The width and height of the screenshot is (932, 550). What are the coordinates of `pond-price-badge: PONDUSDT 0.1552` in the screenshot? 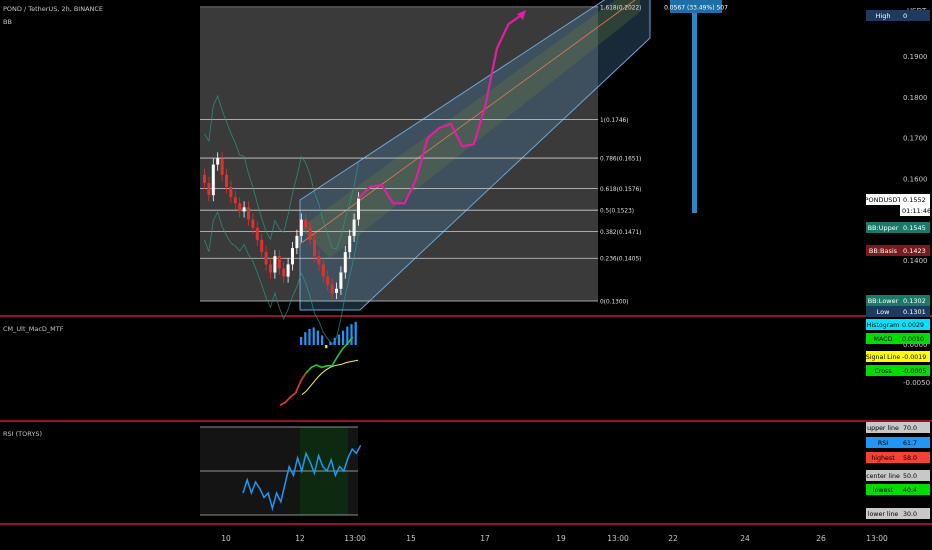 It's located at (897, 199).